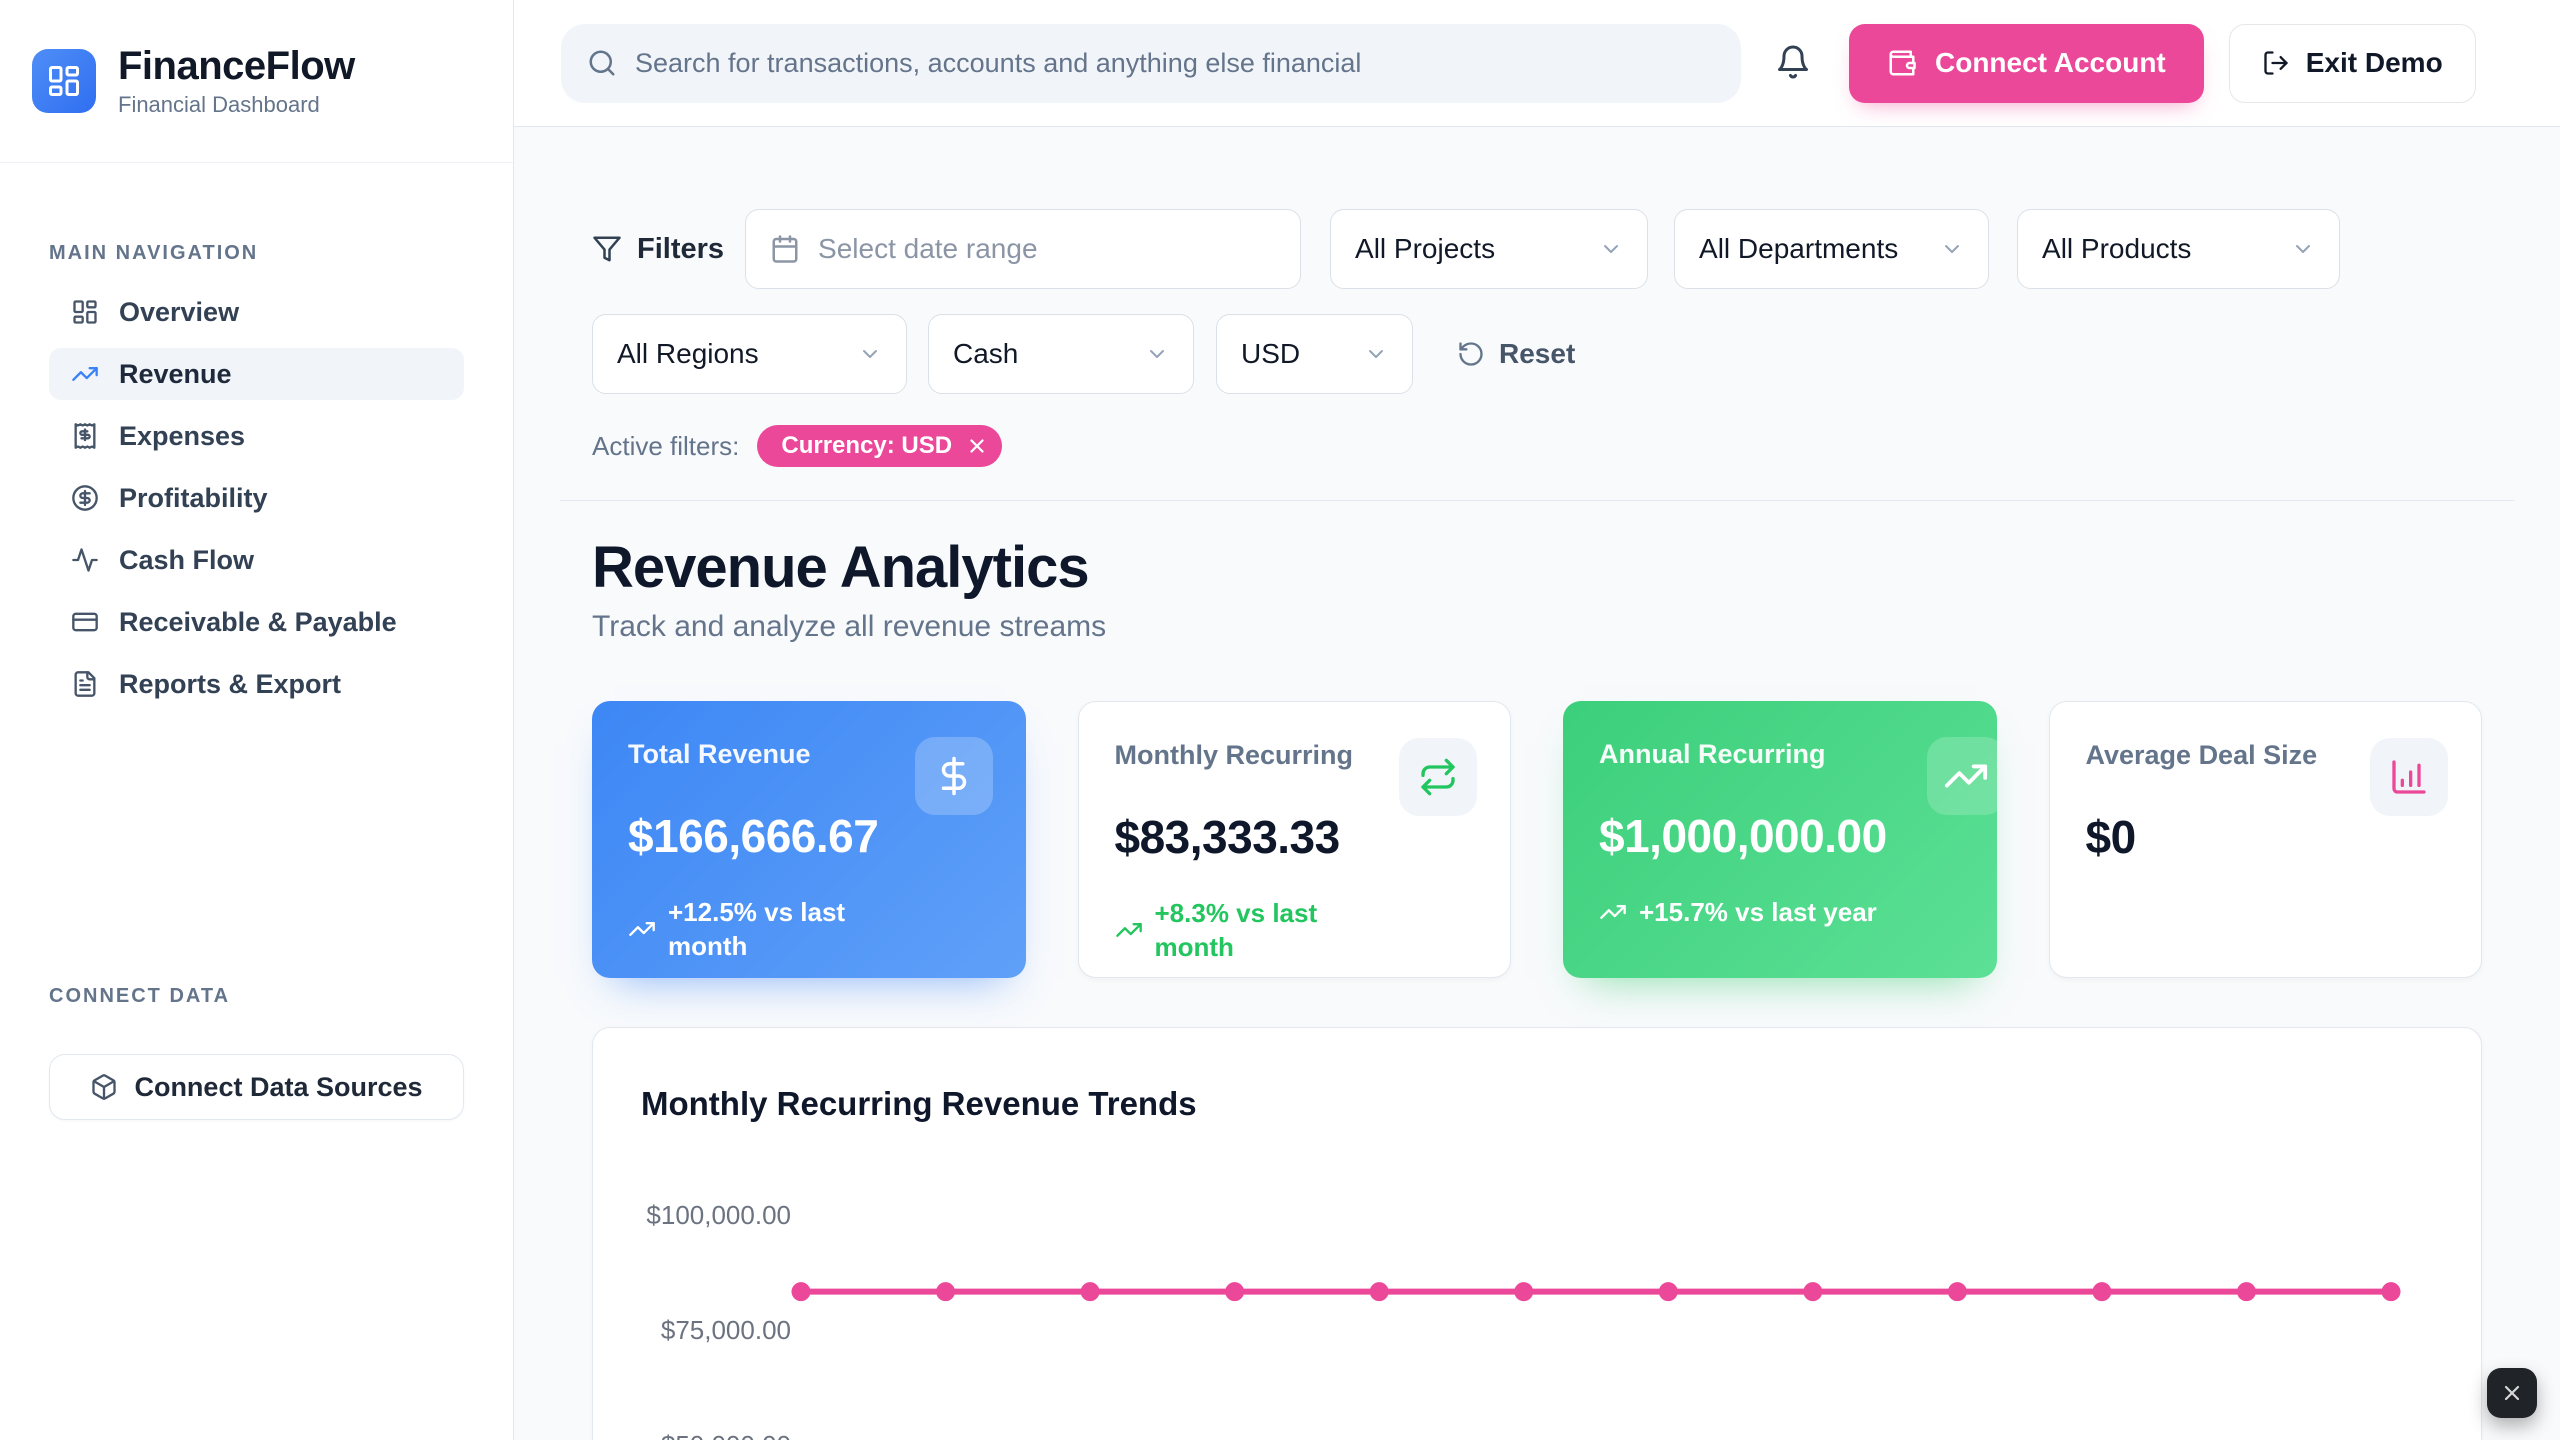  What do you see at coordinates (2374, 62) in the screenshot?
I see `exit-demo-label: Exit Demo` at bounding box center [2374, 62].